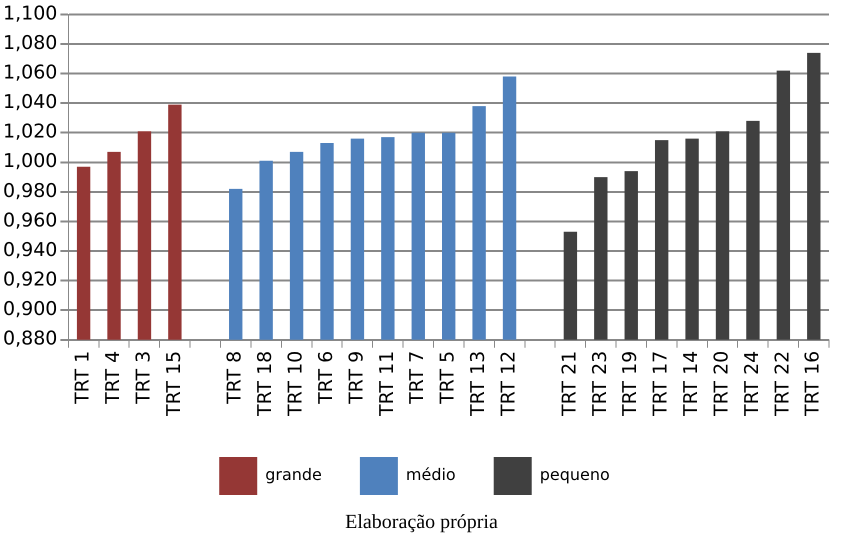 The height and width of the screenshot is (551, 843). Describe the element at coordinates (478, 383) in the screenshot. I see `x-tick-label: TRT 13` at that location.